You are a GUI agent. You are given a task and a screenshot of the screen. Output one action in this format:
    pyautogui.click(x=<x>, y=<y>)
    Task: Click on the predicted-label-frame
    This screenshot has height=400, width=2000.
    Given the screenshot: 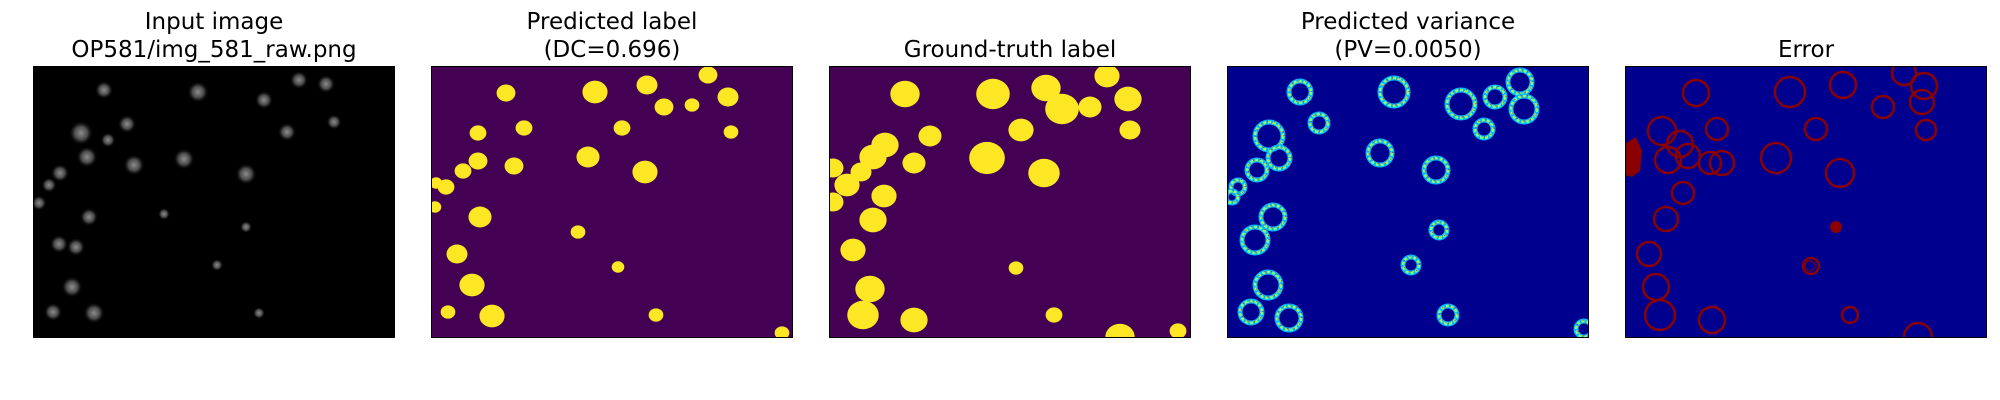 What is the action you would take?
    pyautogui.click(x=612, y=202)
    